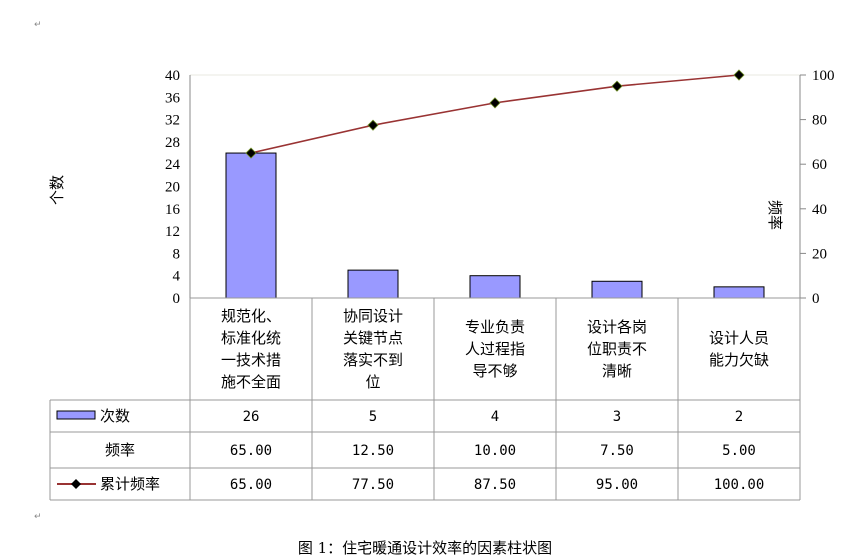 This screenshot has height=560, width=850. I want to click on table-cell: 12.50, so click(373, 451).